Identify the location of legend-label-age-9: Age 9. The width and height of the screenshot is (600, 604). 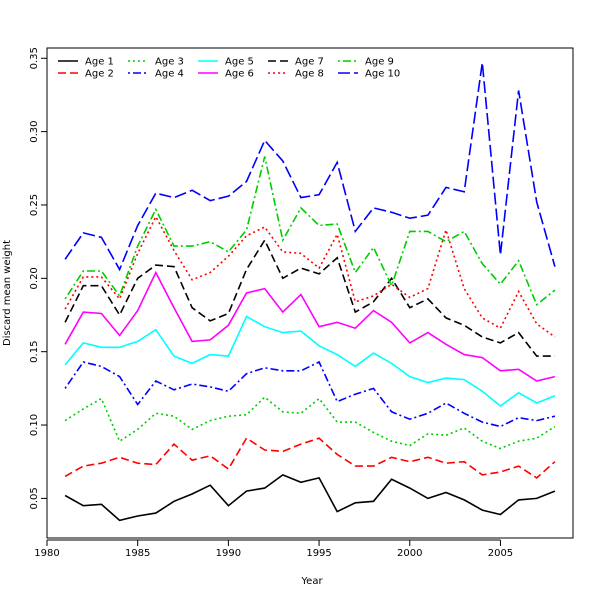
(379, 62).